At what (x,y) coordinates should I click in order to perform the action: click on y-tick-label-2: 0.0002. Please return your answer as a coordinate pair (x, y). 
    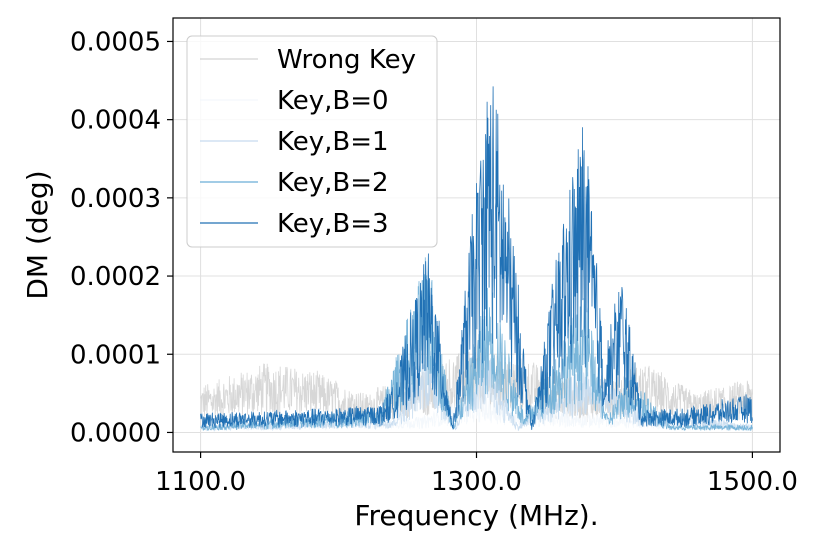
    Looking at the image, I should click on (115, 277).